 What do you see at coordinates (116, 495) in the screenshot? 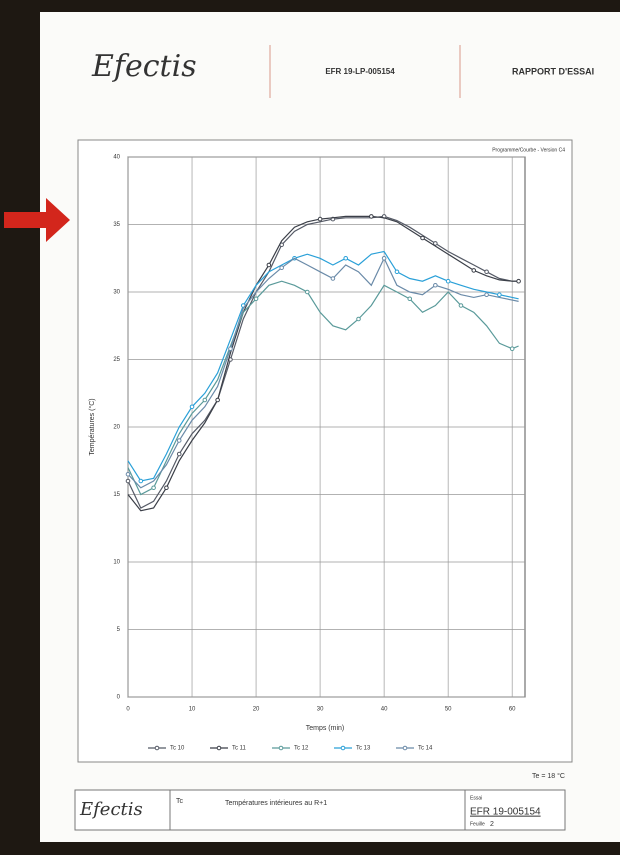
I see `y-tick-label: 15` at bounding box center [116, 495].